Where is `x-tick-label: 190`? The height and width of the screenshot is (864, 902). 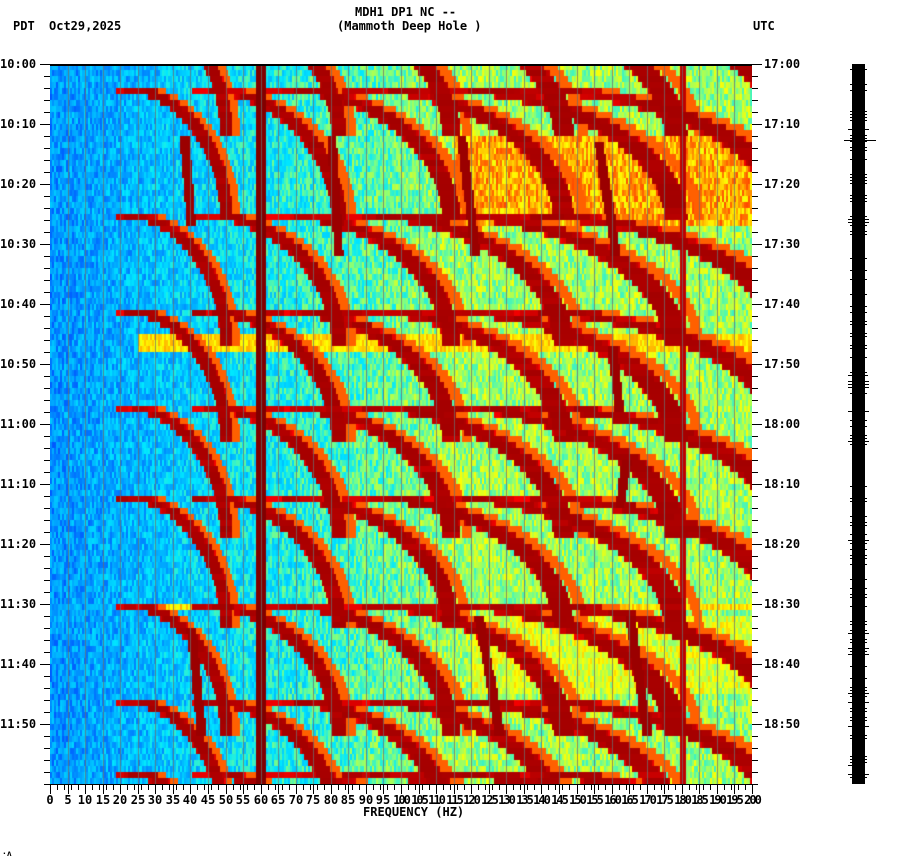
x-tick-label: 190 is located at coordinates (718, 800).